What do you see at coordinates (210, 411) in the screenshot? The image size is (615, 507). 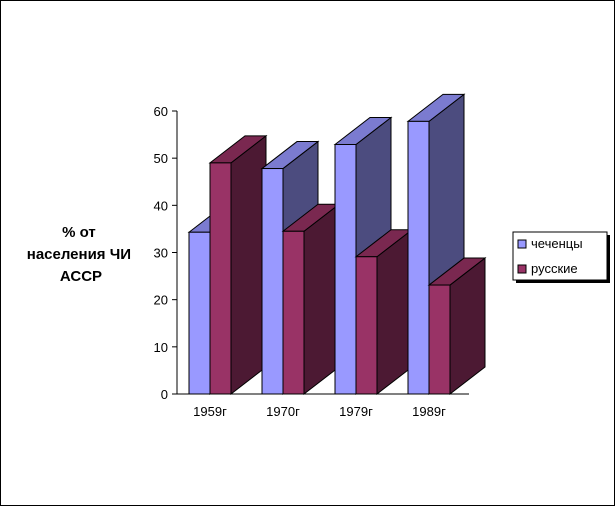 I see `x-tick-label: 1959г` at bounding box center [210, 411].